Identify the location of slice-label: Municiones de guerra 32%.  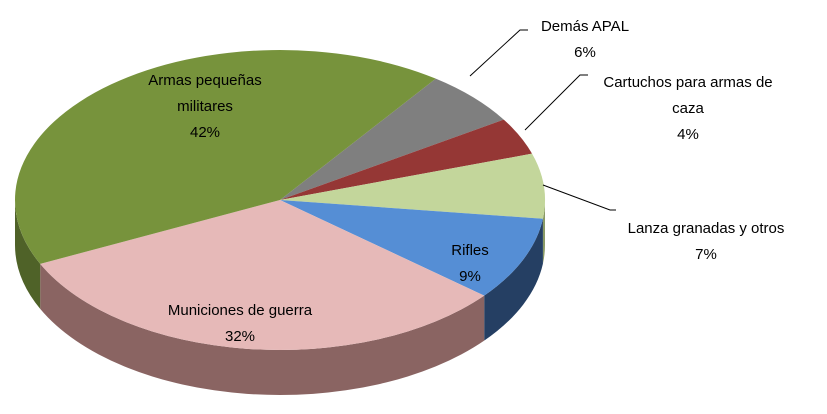
(240, 324).